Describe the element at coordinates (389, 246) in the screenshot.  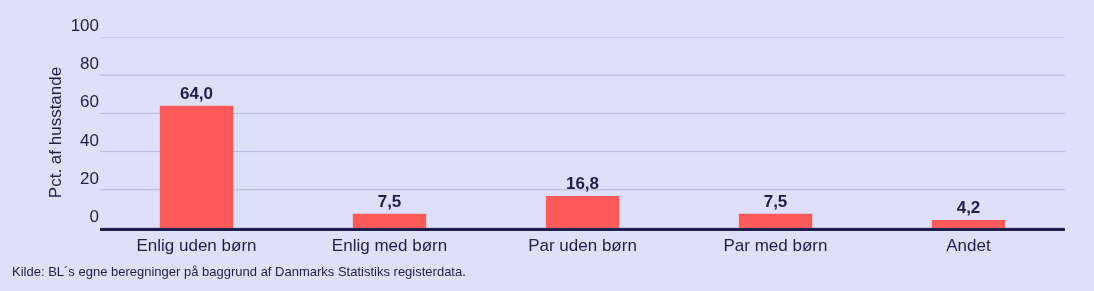
I see `x-tick-label: Enlig med børn` at that location.